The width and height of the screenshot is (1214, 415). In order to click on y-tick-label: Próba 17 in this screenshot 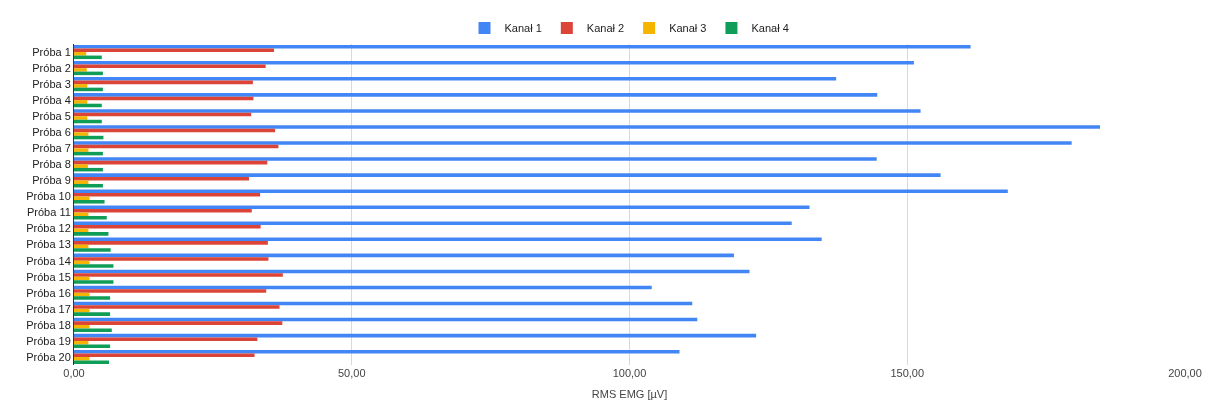, I will do `click(48, 308)`.